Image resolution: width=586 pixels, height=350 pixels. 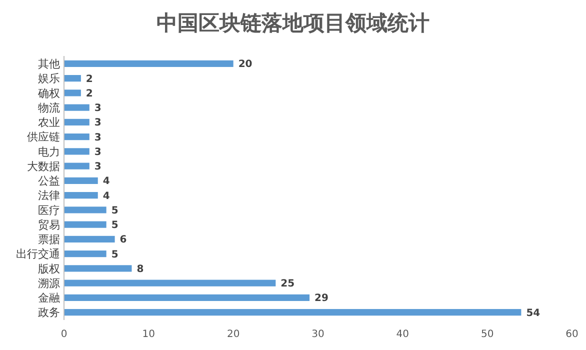 I want to click on y-tick-label: 电力, so click(x=49, y=151).